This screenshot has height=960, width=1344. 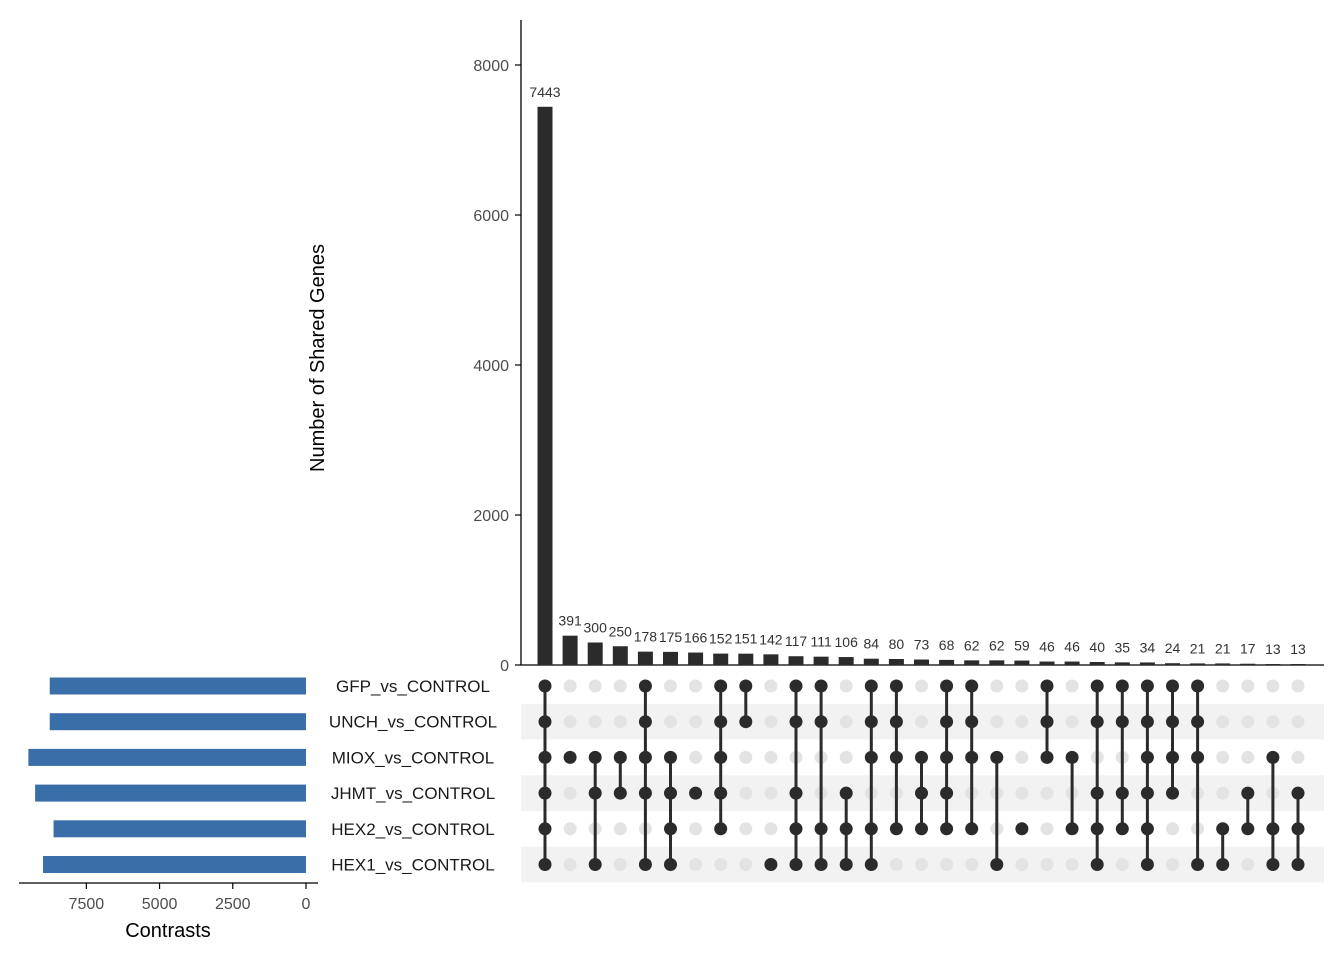 What do you see at coordinates (972, 645) in the screenshot?
I see `intersection-bar-label: 62` at bounding box center [972, 645].